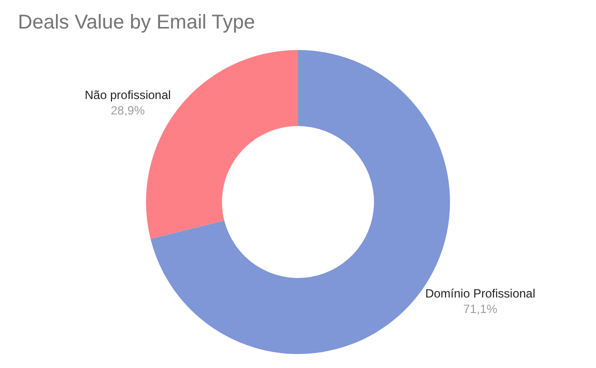  Describe the element at coordinates (480, 309) in the screenshot. I see `data-label: 71,1%` at that location.